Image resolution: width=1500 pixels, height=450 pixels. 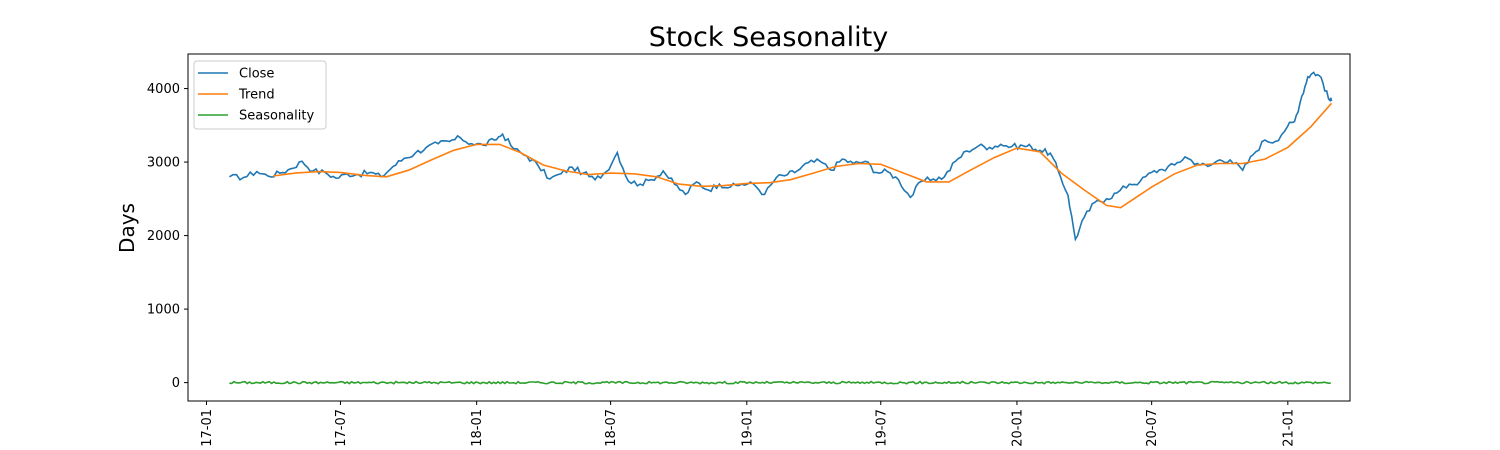 I want to click on legend-close-label: Close, so click(x=256, y=74).